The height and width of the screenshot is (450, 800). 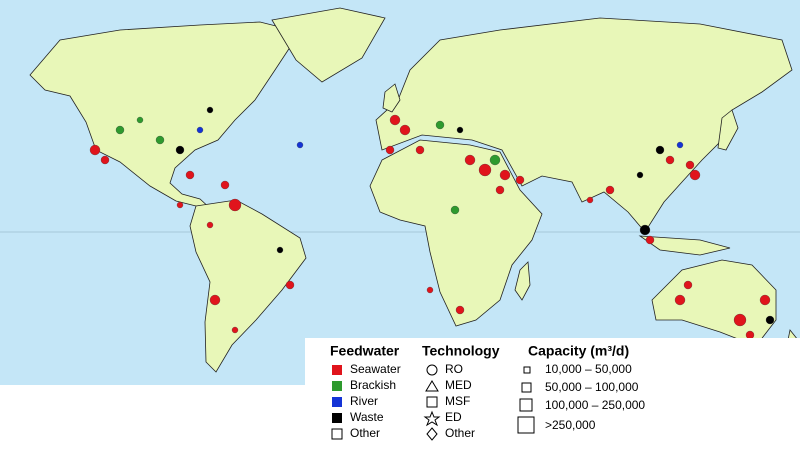 I want to click on legend-label: >250,000, so click(x=570, y=425).